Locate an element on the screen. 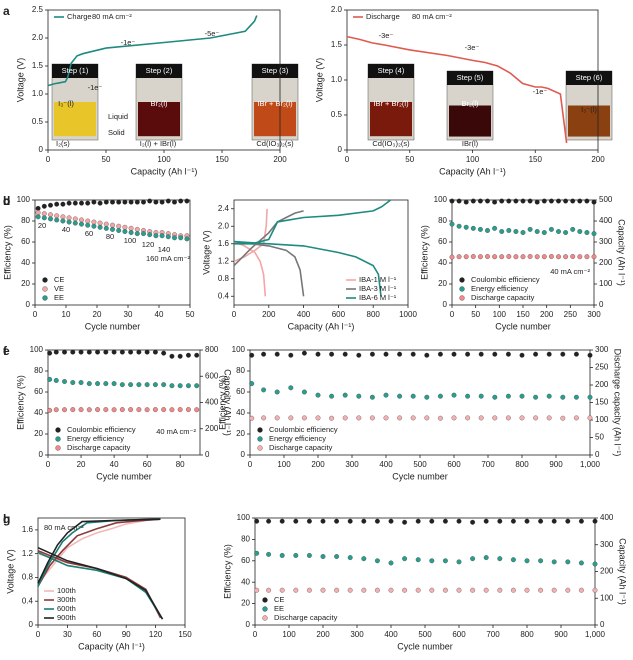 This screenshot has width=633, height=660. annotation: 60 is located at coordinates (89, 233).